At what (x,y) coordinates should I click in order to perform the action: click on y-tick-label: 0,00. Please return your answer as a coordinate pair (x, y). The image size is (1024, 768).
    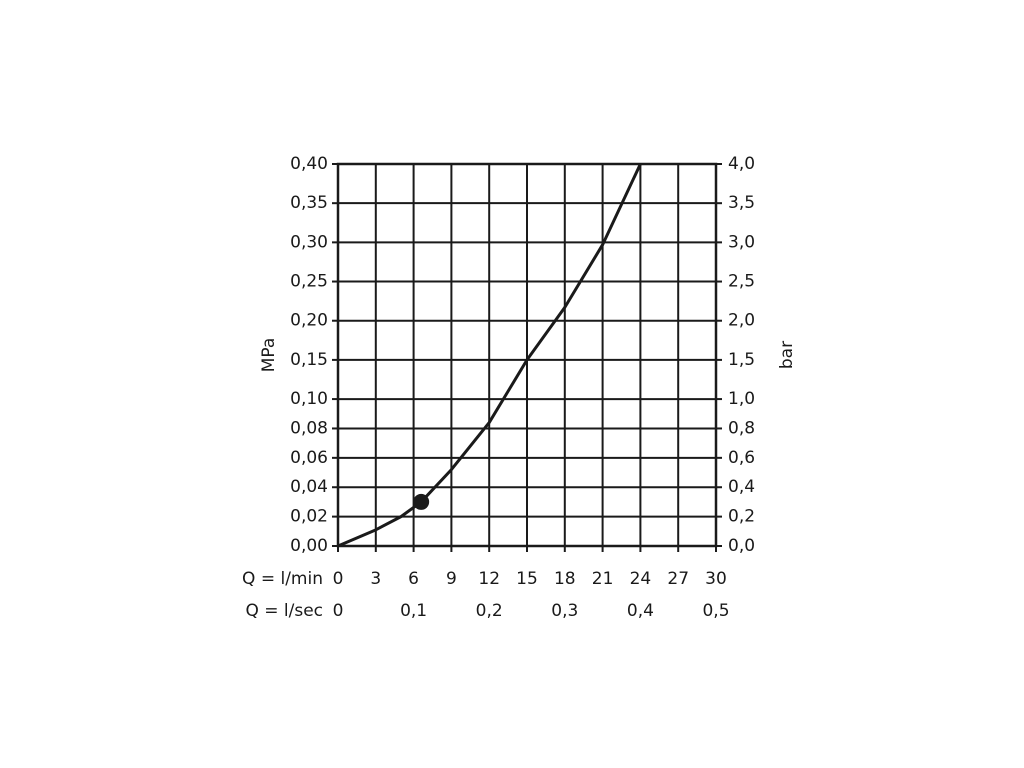
    Looking at the image, I should click on (309, 546).